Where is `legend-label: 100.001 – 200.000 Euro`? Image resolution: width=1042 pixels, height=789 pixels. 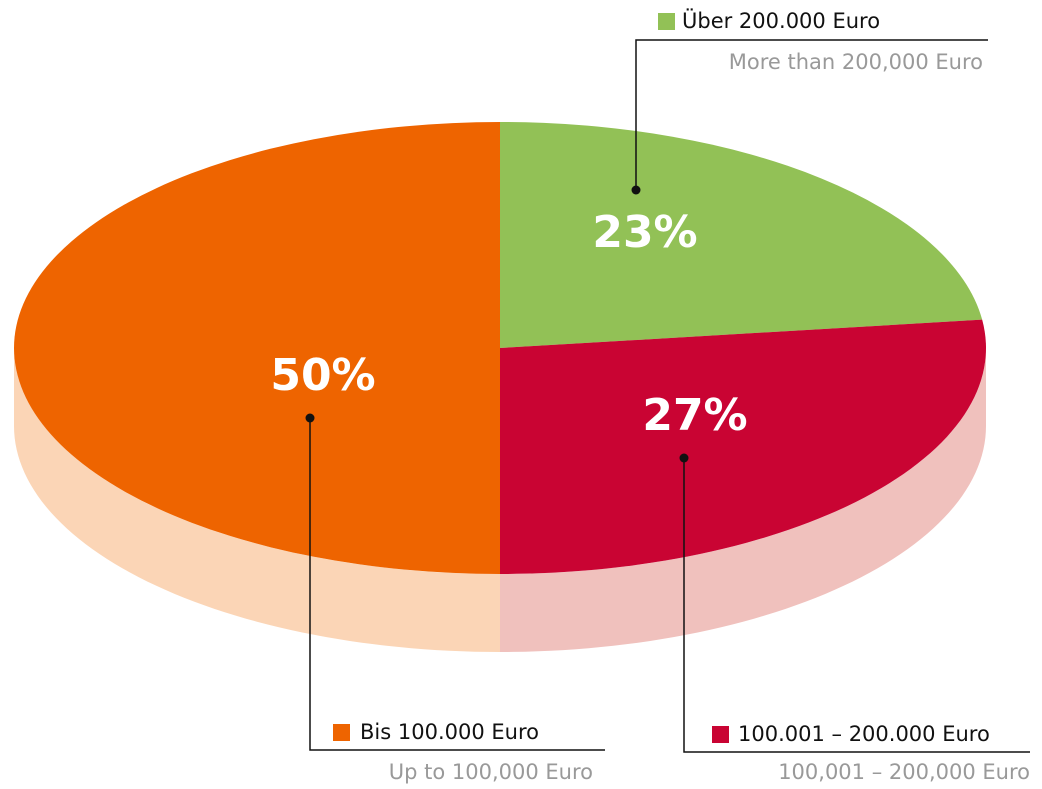
legend-label: 100.001 – 200.000 Euro is located at coordinates (864, 734).